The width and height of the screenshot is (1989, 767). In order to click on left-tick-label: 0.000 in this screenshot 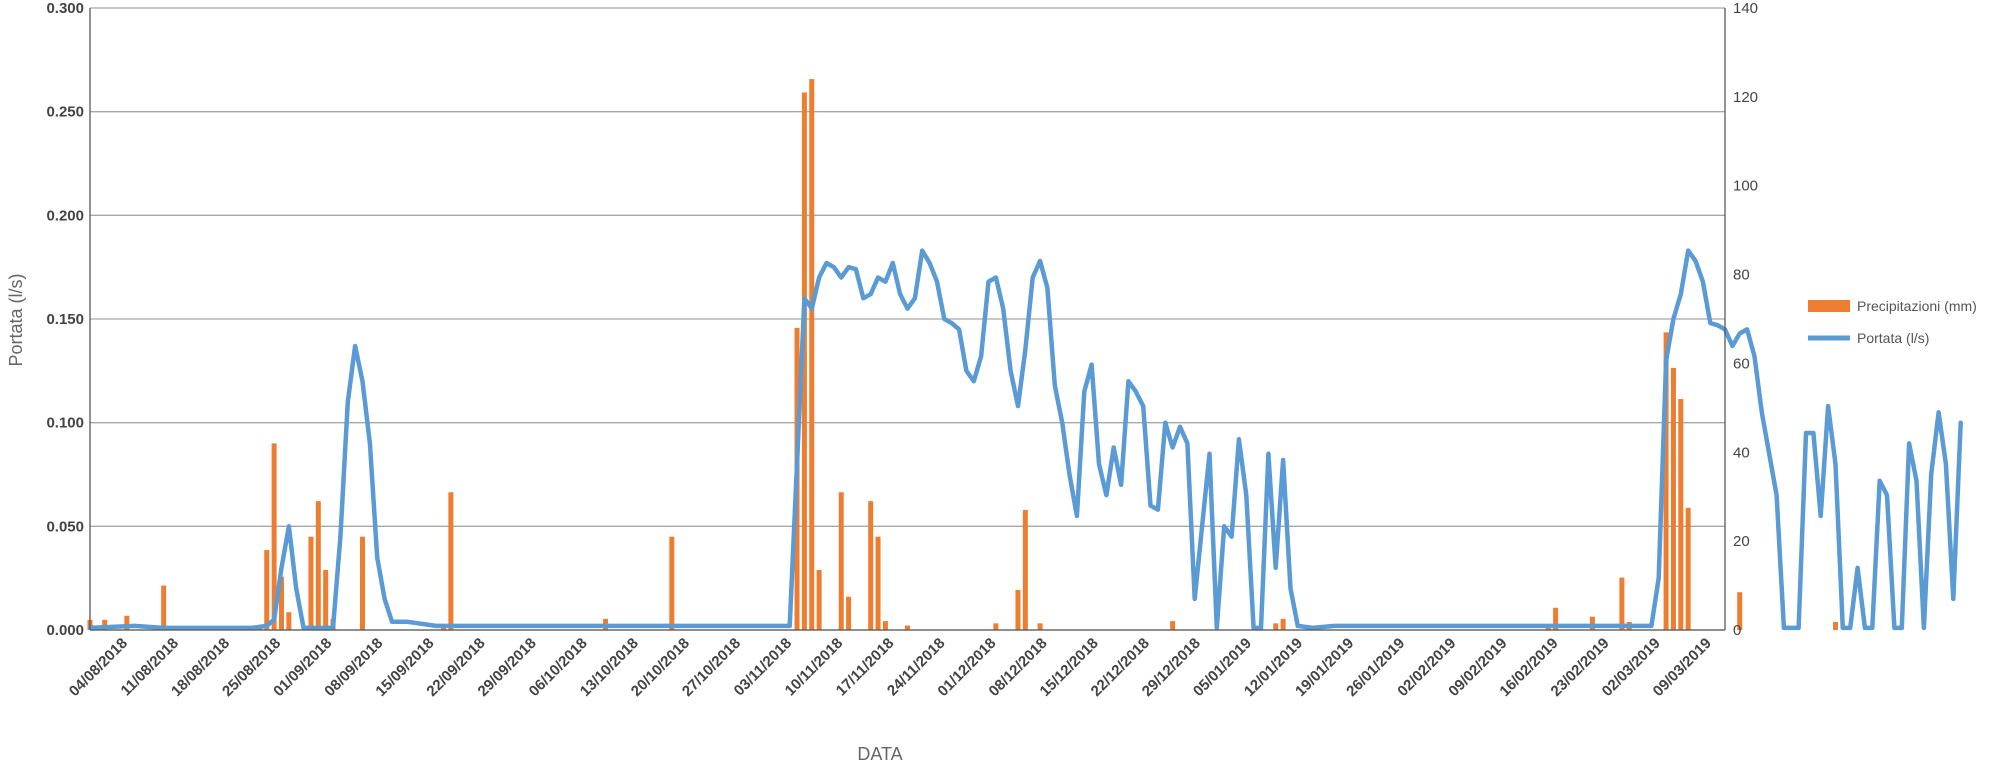, I will do `click(65, 630)`.